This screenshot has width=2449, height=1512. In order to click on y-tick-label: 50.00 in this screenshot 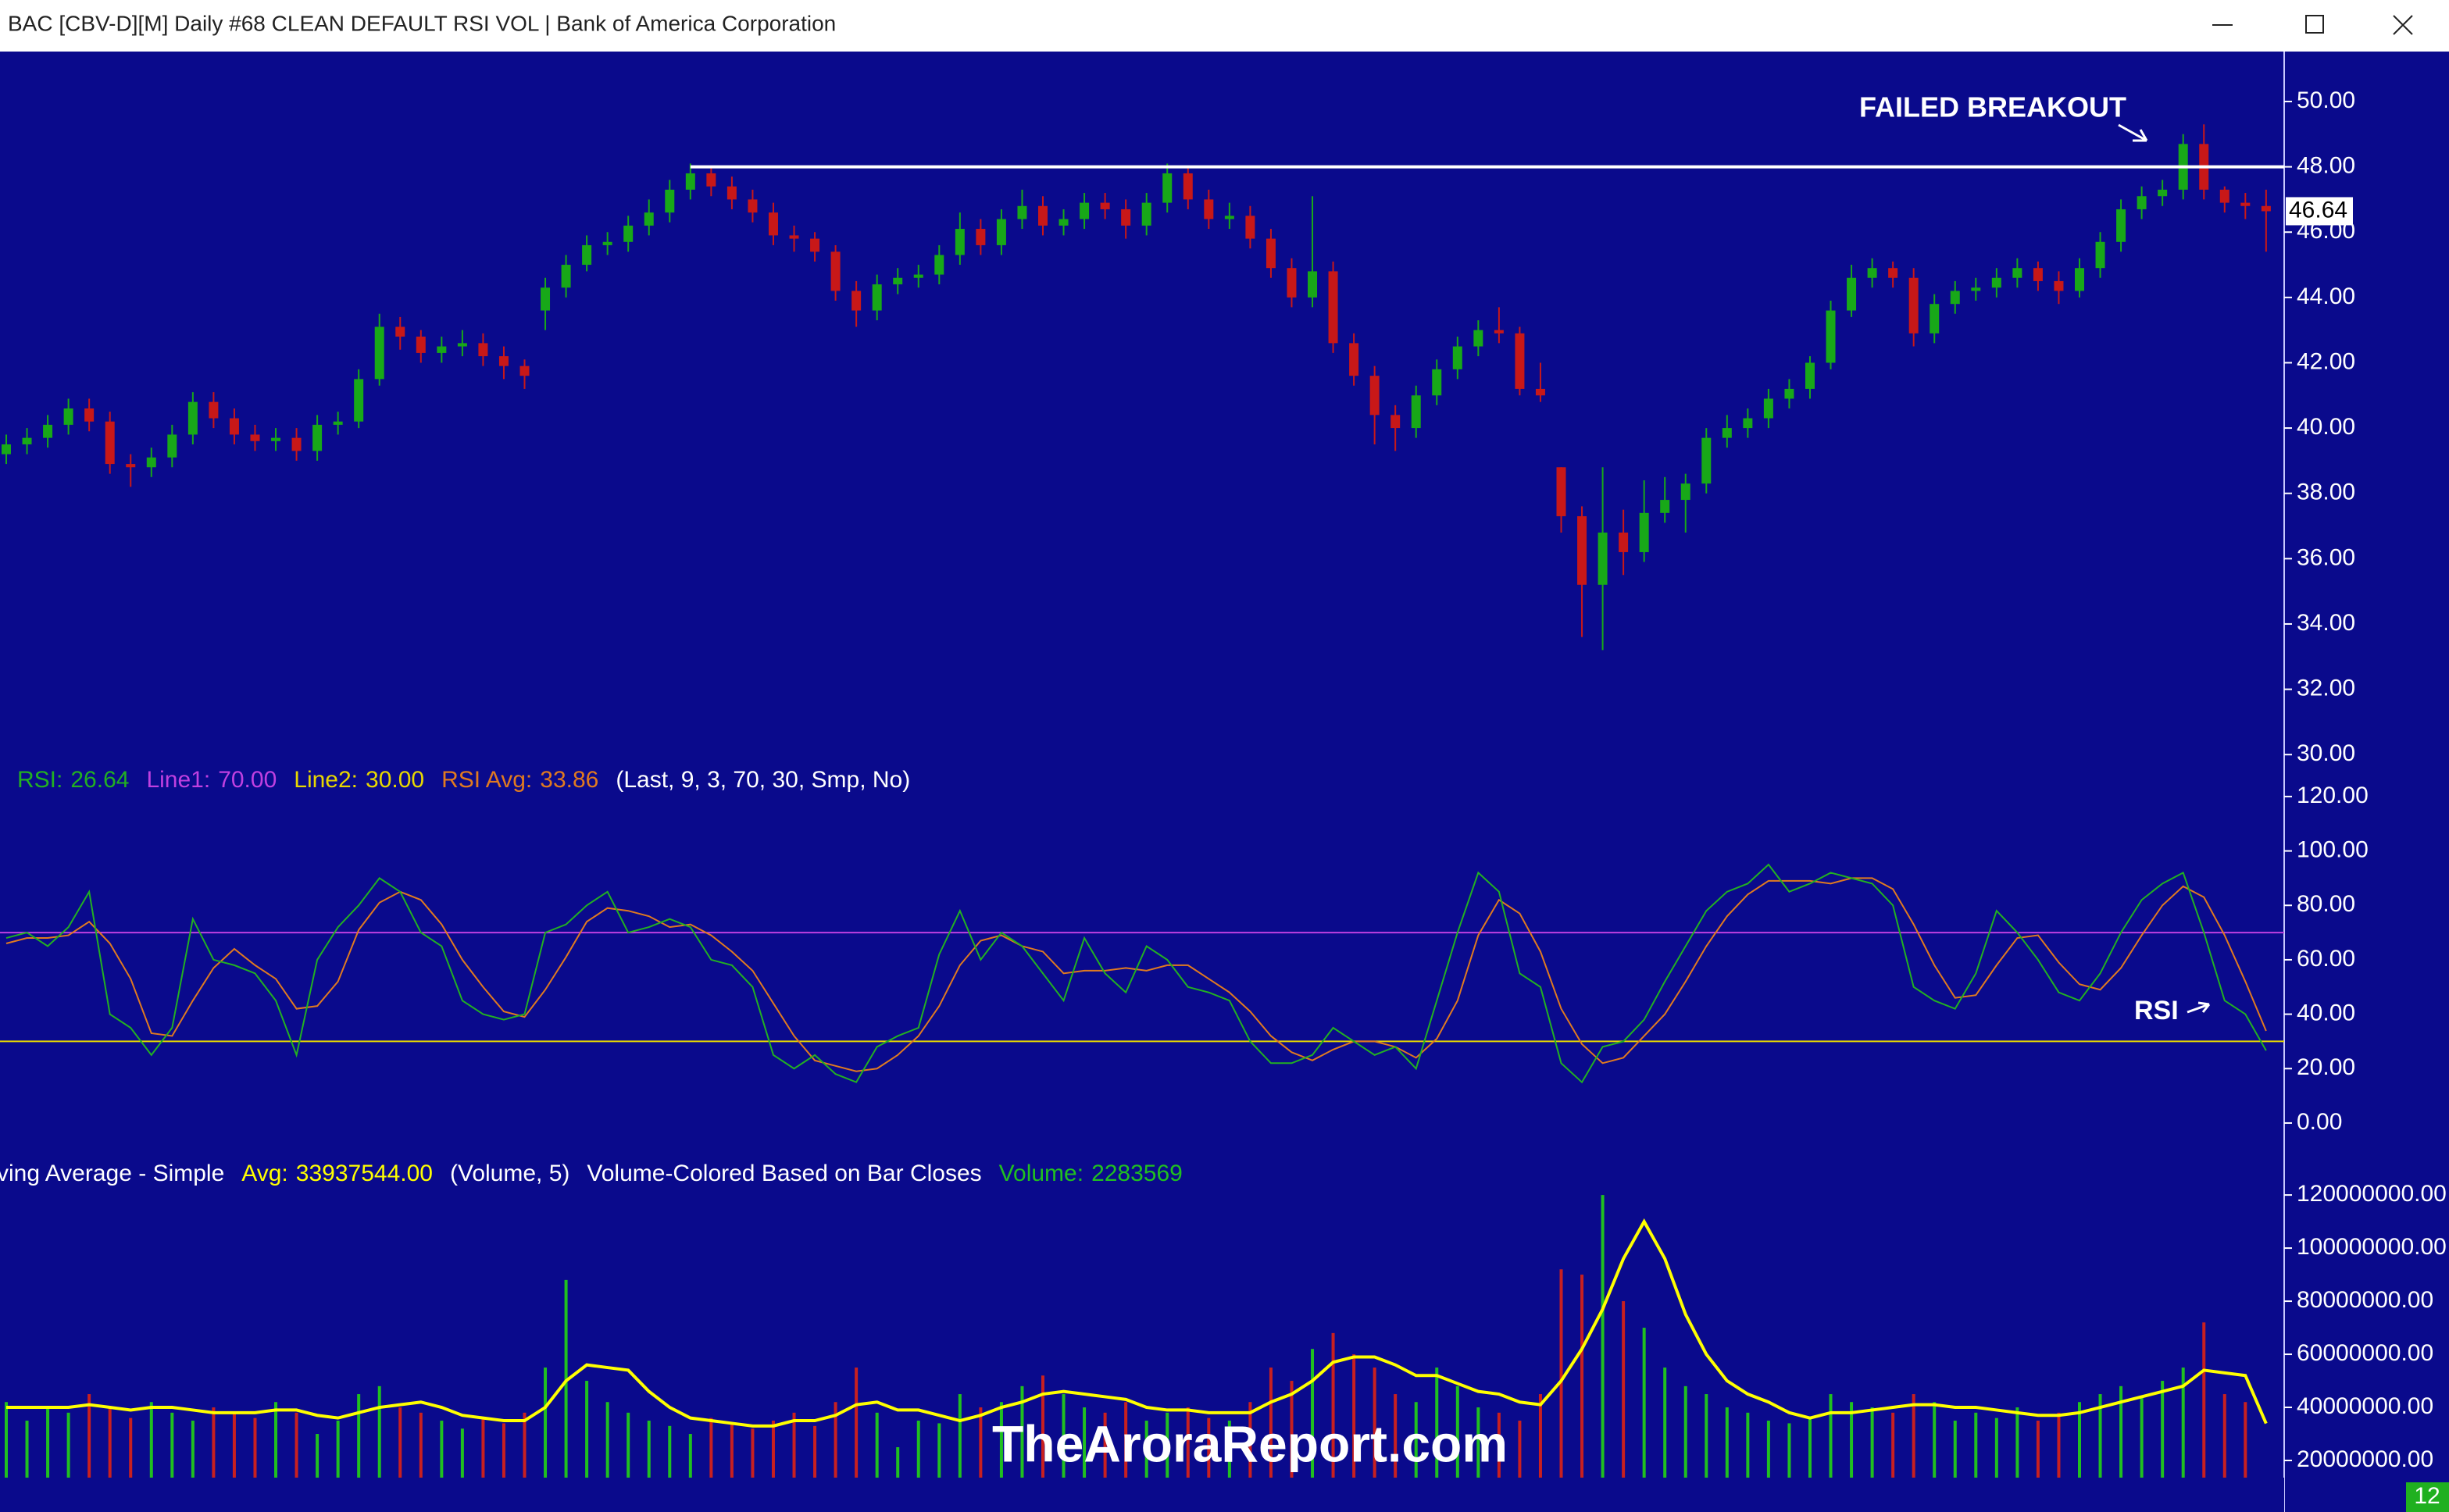, I will do `click(2326, 100)`.